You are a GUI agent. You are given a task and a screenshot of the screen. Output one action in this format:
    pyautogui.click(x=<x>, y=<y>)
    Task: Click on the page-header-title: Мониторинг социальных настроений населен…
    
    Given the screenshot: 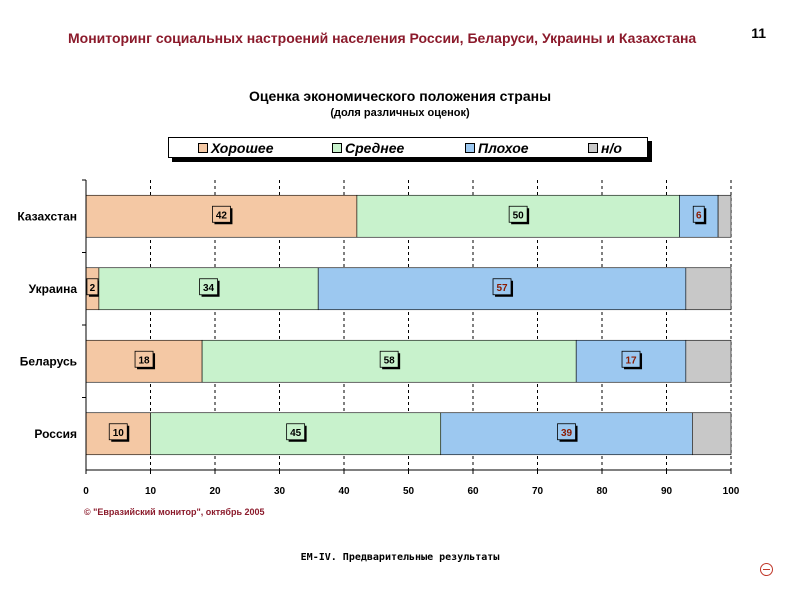 What is the action you would take?
    pyautogui.click(x=382, y=38)
    